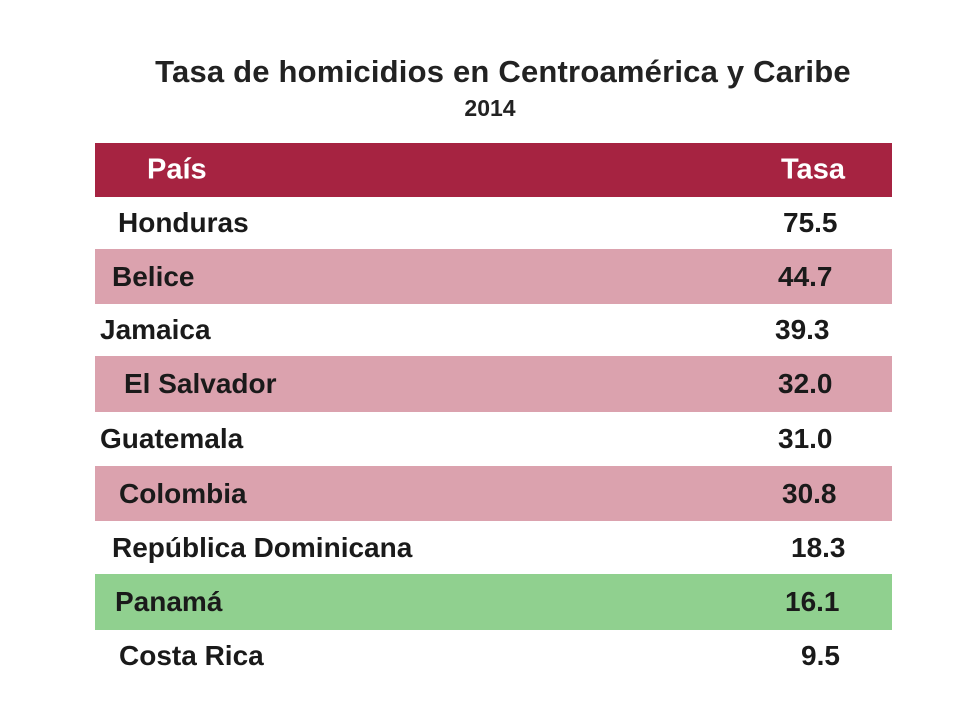  Describe the element at coordinates (493, 384) in the screenshot. I see `table-row: El Salvador 32.0` at that location.